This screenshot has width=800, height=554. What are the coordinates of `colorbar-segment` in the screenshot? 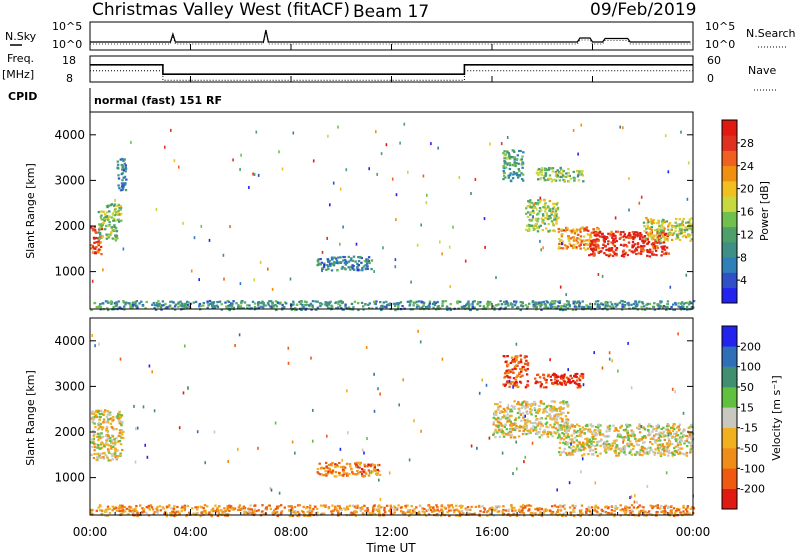 It's located at (729, 438).